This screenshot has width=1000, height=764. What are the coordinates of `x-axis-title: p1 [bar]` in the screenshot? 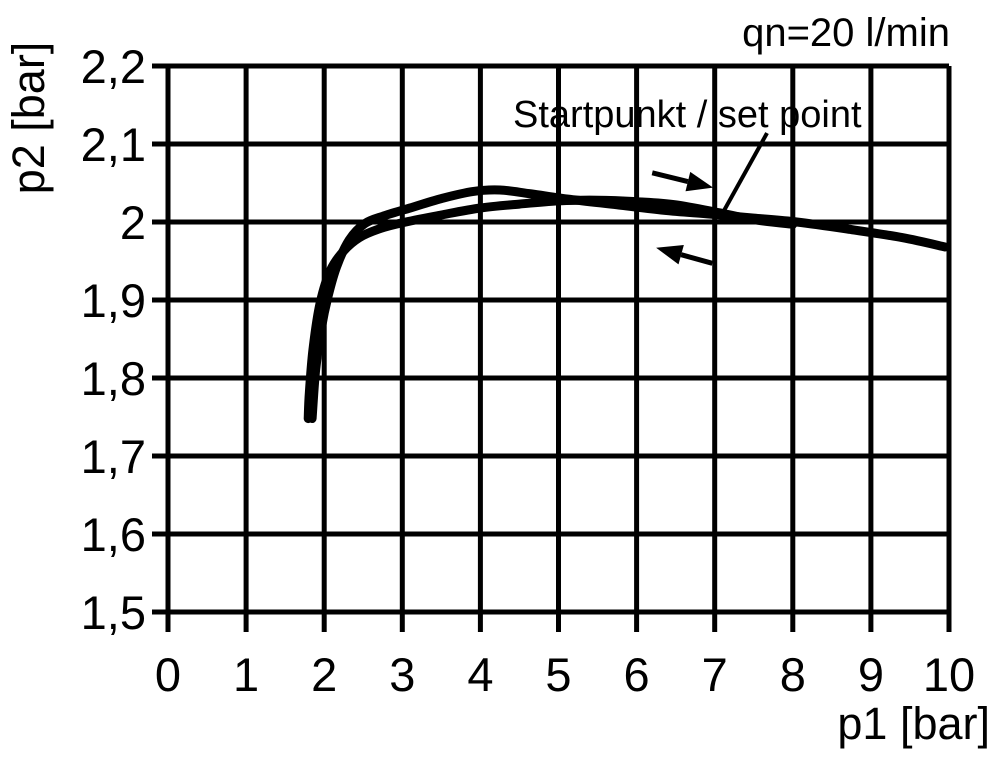 It's located at (913, 723).